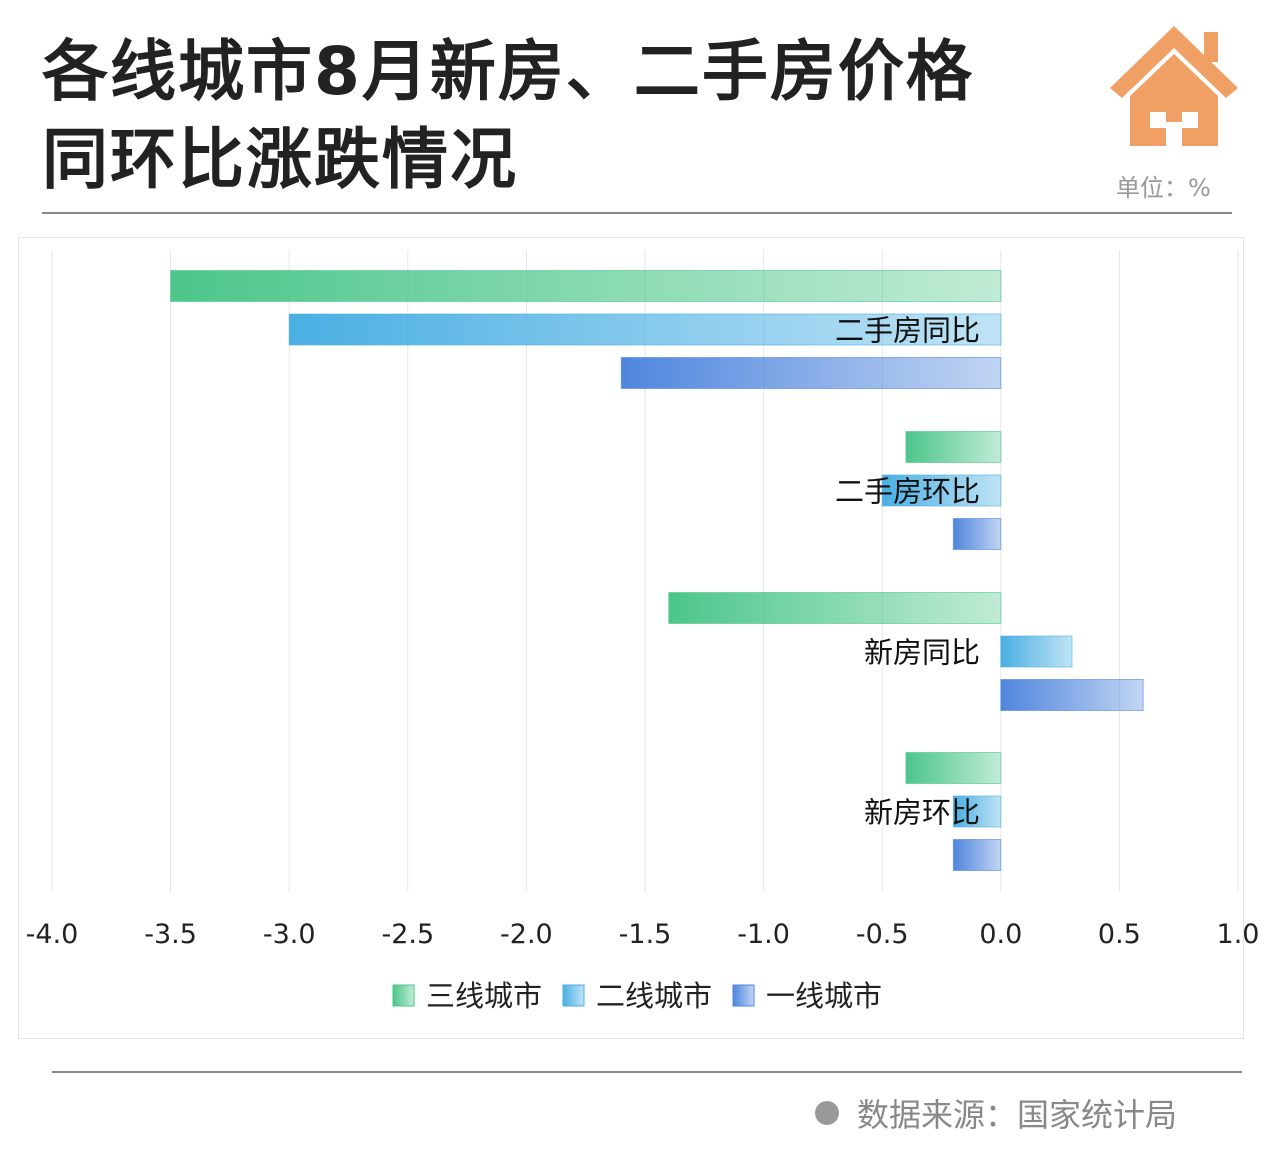 Image resolution: width=1266 pixels, height=1157 pixels. What do you see at coordinates (407, 934) in the screenshot?
I see `x-tick-label: -2.5` at bounding box center [407, 934].